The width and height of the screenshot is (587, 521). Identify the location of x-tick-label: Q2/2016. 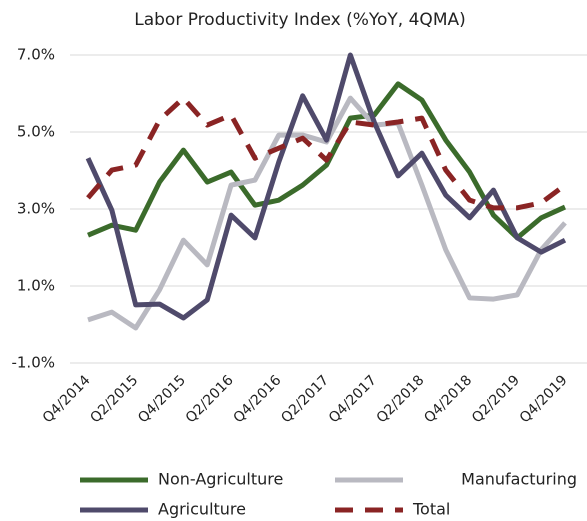
(210, 399).